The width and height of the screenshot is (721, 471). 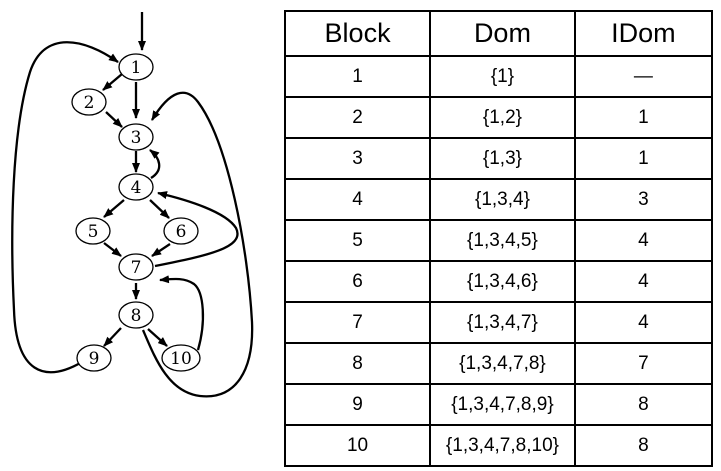 I want to click on dom-cell: {1,3,4,7,8,10}, so click(x=502, y=445).